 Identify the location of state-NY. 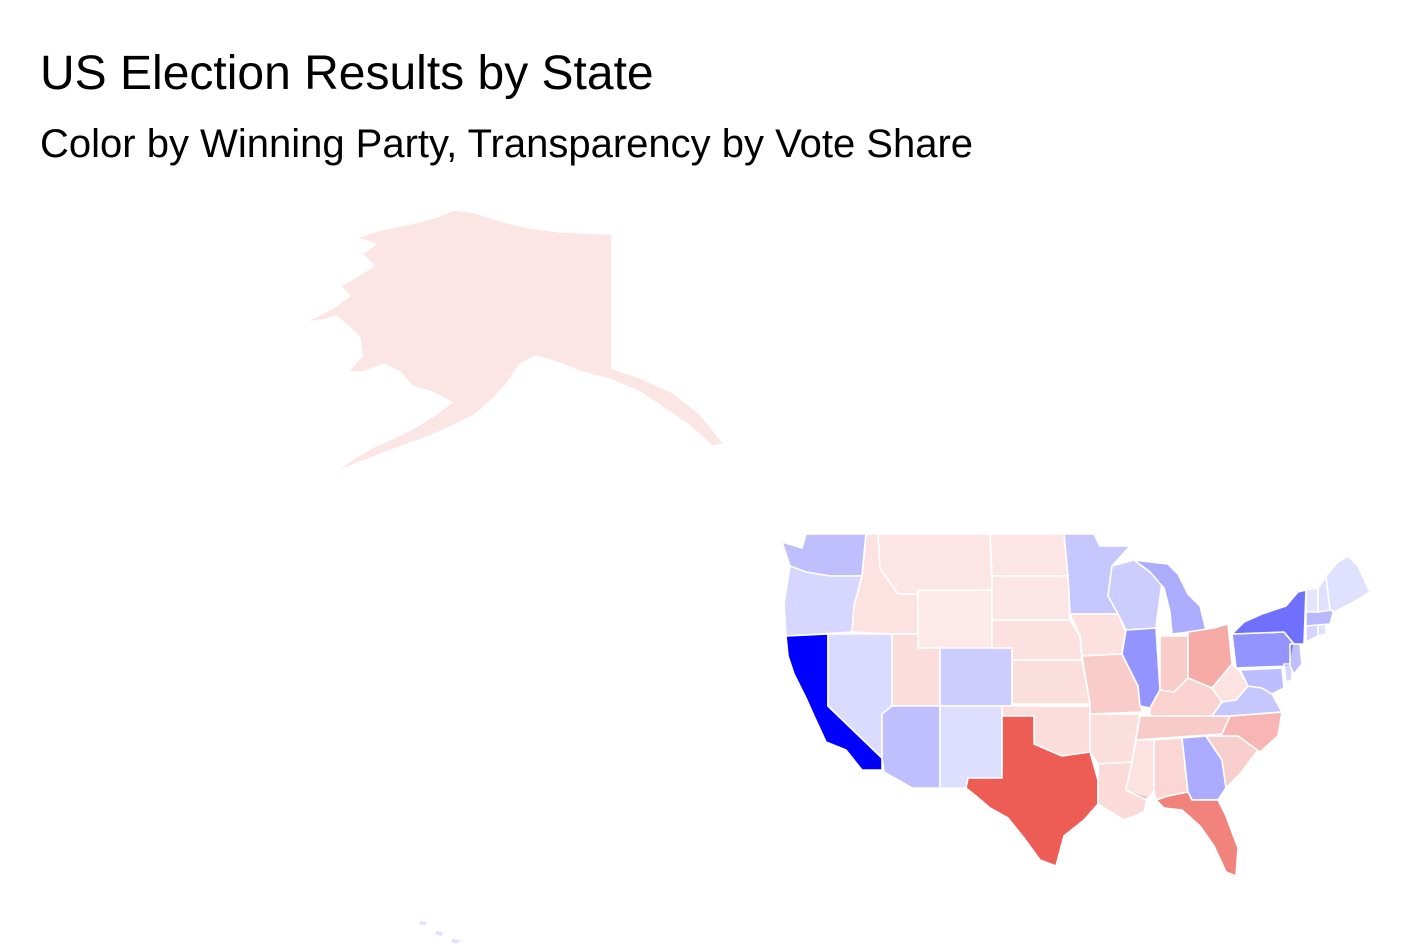
(1269, 617).